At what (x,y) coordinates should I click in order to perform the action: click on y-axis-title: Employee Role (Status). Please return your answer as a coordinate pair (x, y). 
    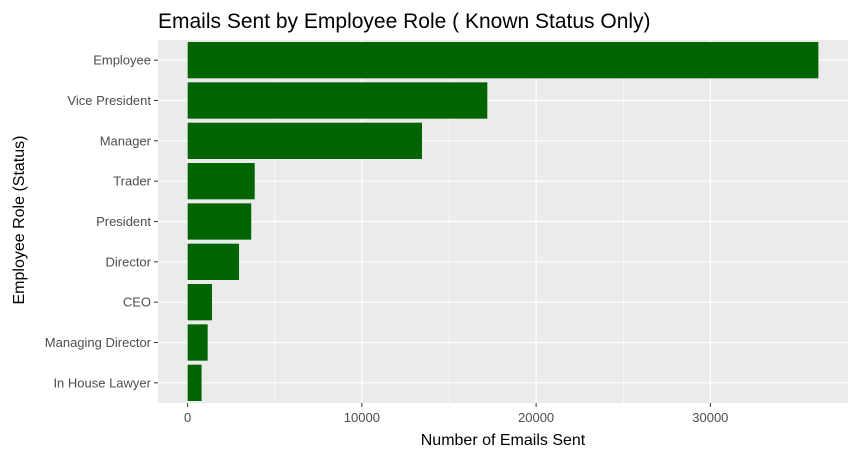
    Looking at the image, I should click on (19, 220).